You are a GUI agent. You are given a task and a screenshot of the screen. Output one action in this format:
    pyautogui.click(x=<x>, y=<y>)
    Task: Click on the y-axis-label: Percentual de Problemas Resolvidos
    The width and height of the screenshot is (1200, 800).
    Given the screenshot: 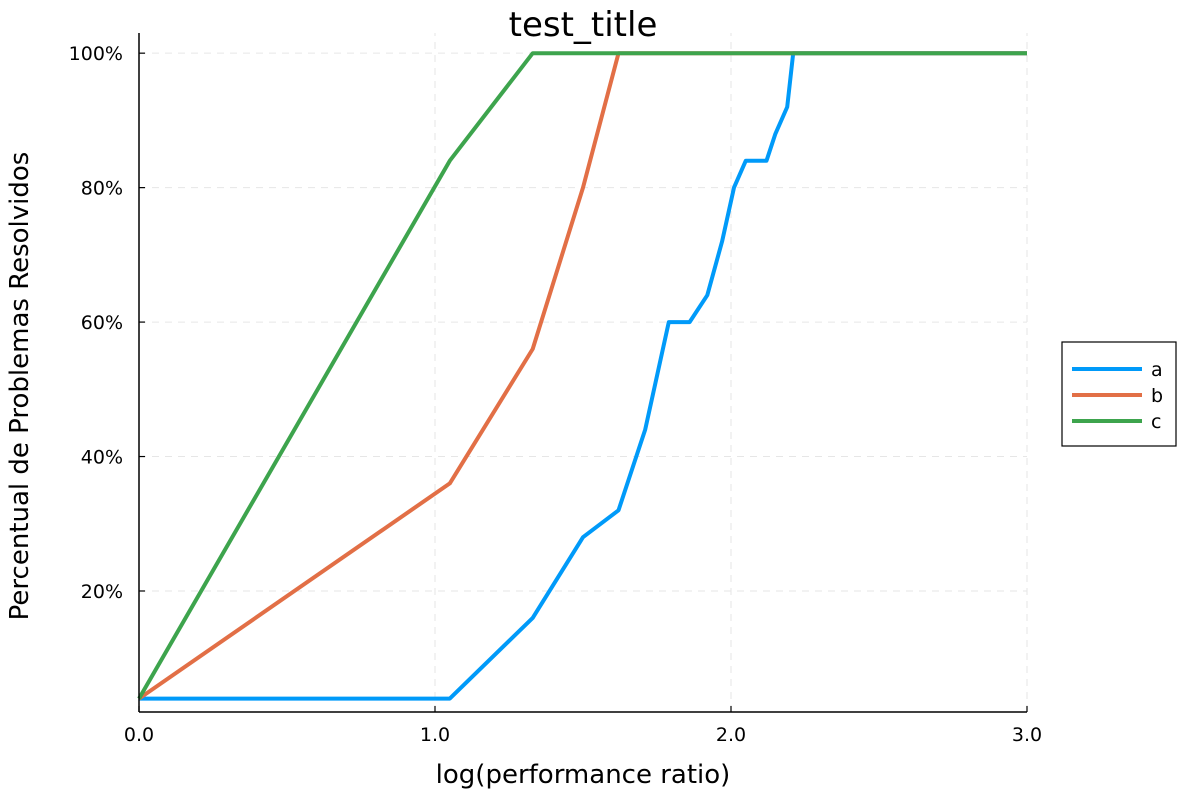 What is the action you would take?
    pyautogui.click(x=20, y=386)
    